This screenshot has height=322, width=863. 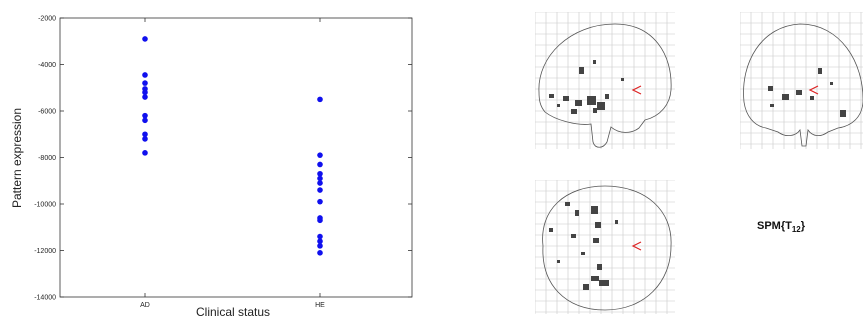 What do you see at coordinates (320, 305) in the screenshot?
I see `x-tick-label: HE` at bounding box center [320, 305].